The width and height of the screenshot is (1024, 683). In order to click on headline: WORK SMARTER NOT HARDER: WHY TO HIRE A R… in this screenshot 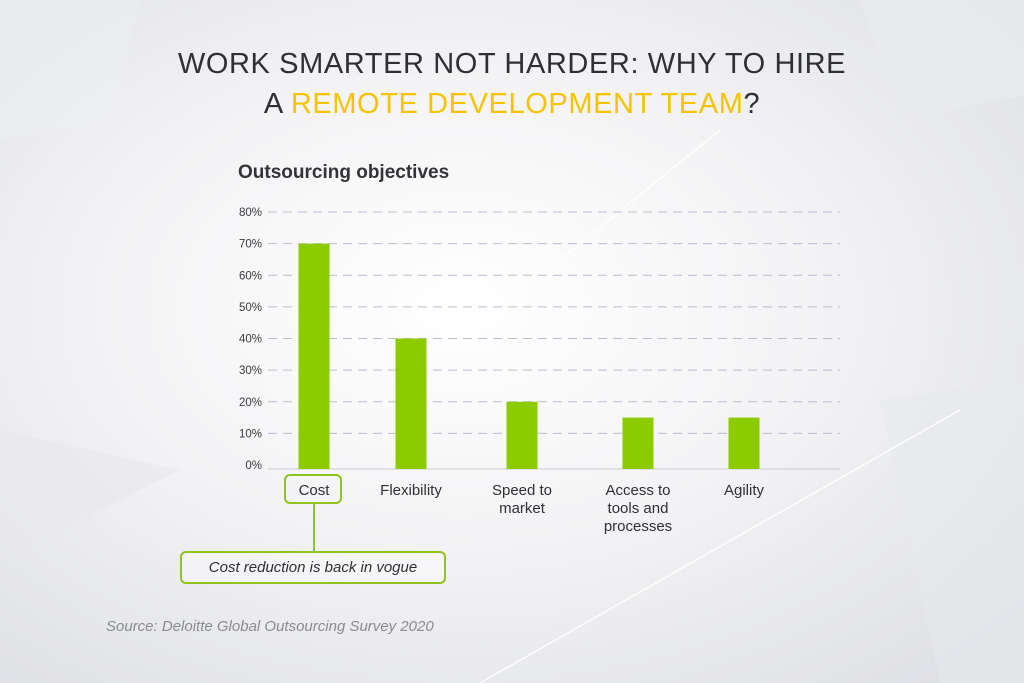, I will do `click(512, 84)`.